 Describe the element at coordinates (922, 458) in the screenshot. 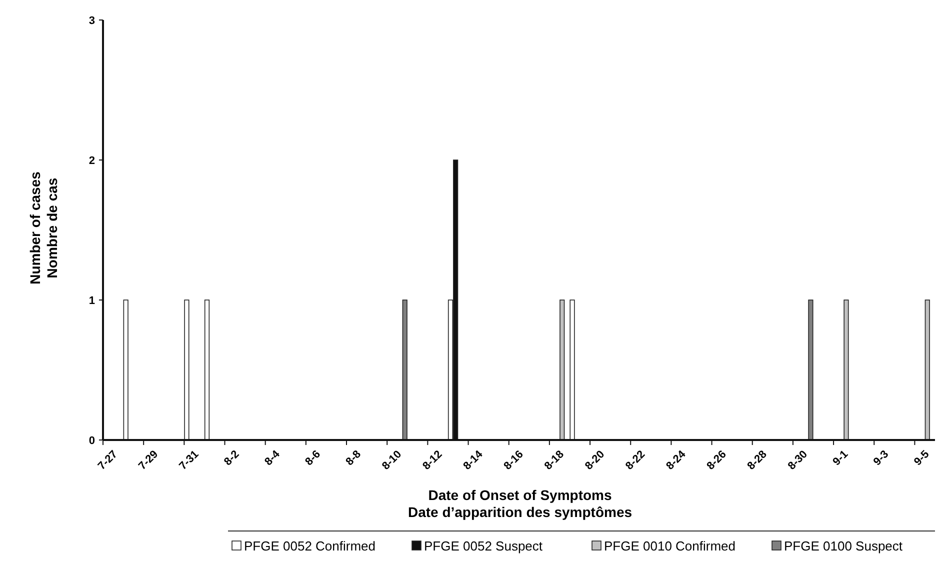

I see `x-tick-label: 9-5` at that location.